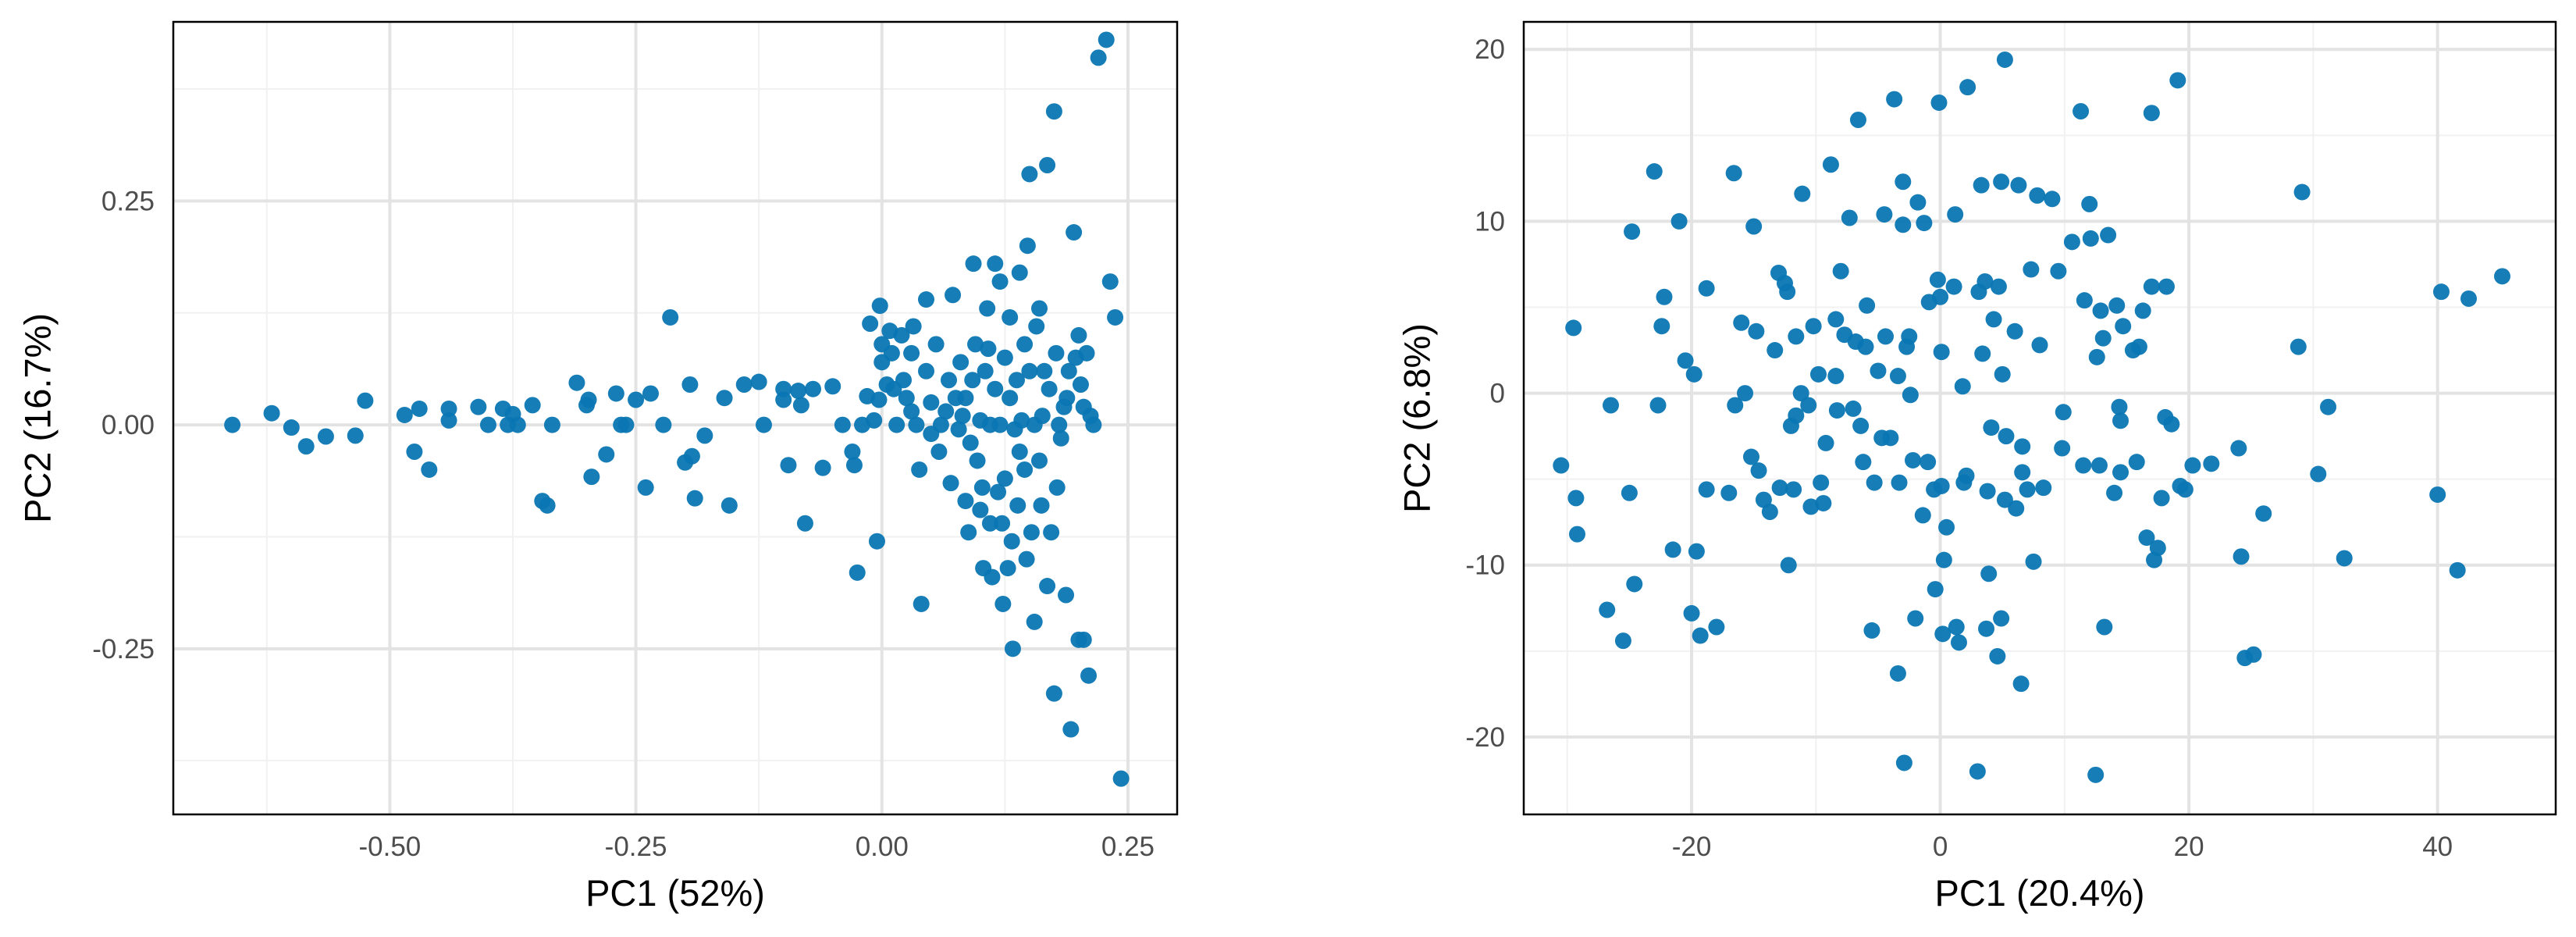  I want to click on right-x-tick-label: 20, so click(2189, 847).